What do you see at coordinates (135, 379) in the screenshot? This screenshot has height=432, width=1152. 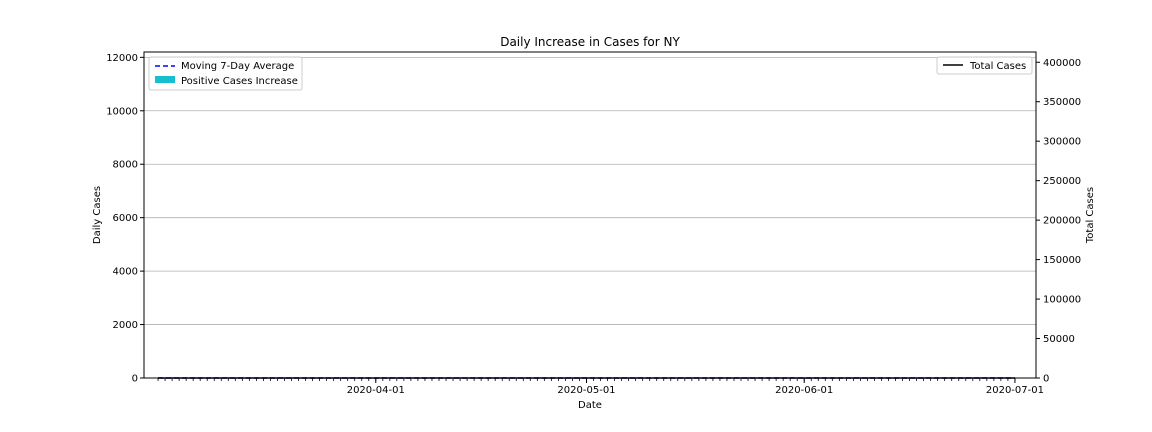 I see `y-tick-label: 0` at bounding box center [135, 379].